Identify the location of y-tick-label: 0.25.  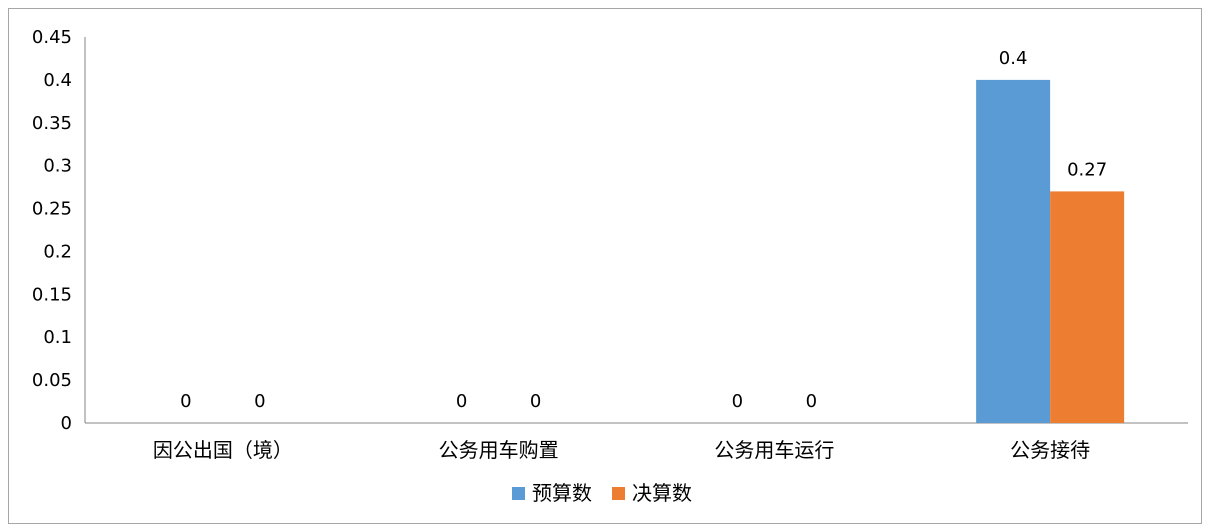
(52, 209).